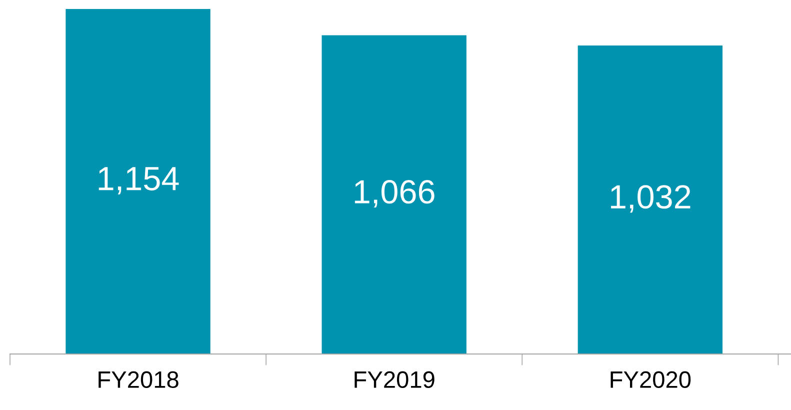 The height and width of the screenshot is (410, 791). What do you see at coordinates (394, 194) in the screenshot?
I see `data-label: 1,066` at bounding box center [394, 194].